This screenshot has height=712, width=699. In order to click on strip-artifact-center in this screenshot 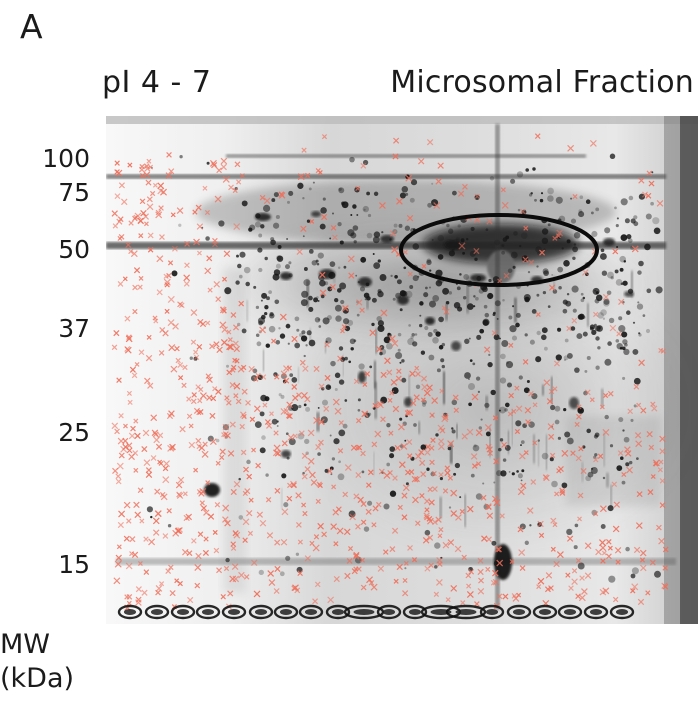, I will do `click(130, 612)`.